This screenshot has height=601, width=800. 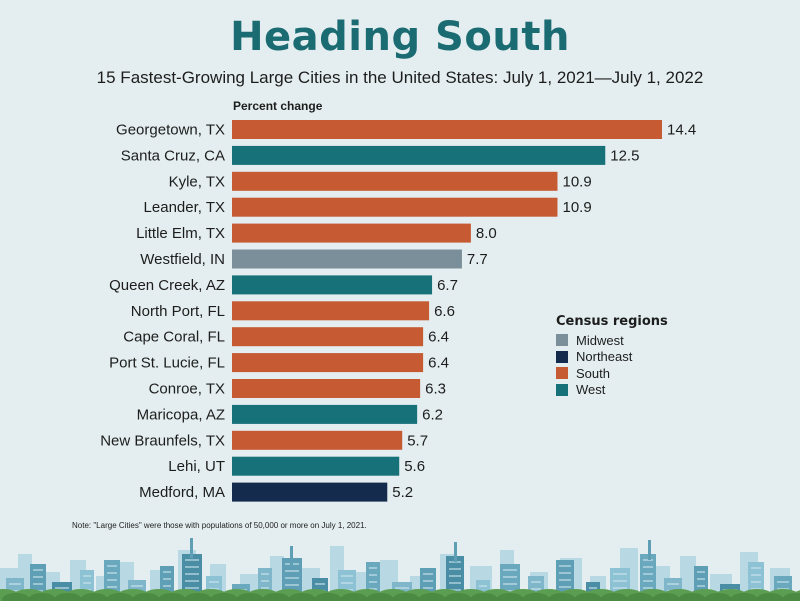 I want to click on bar-value-label: 12.5, so click(x=624, y=155).